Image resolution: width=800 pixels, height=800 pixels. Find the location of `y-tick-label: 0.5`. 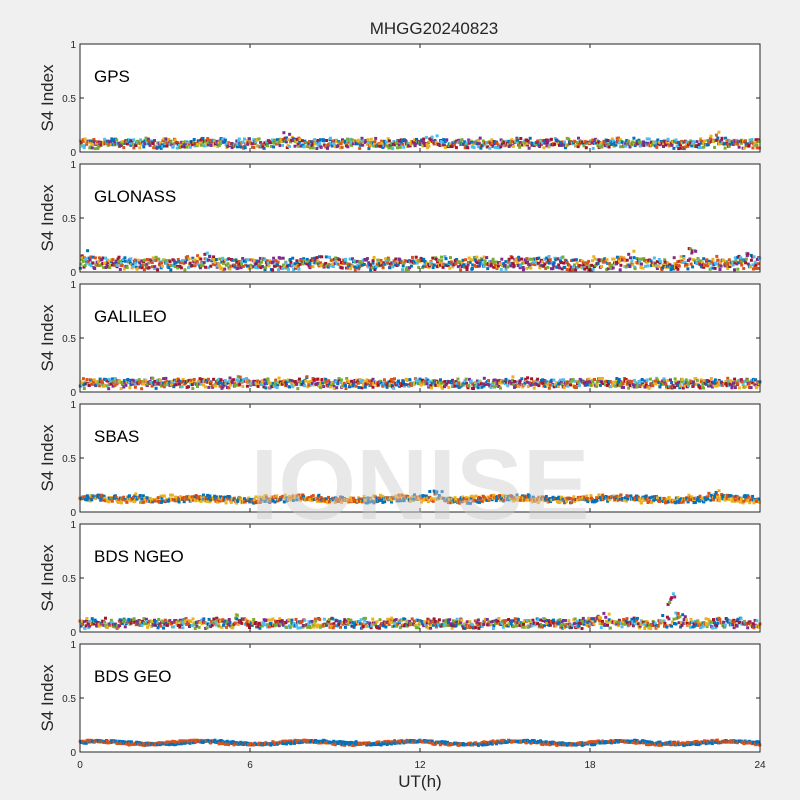

y-tick-label: 0.5 is located at coordinates (69, 339).